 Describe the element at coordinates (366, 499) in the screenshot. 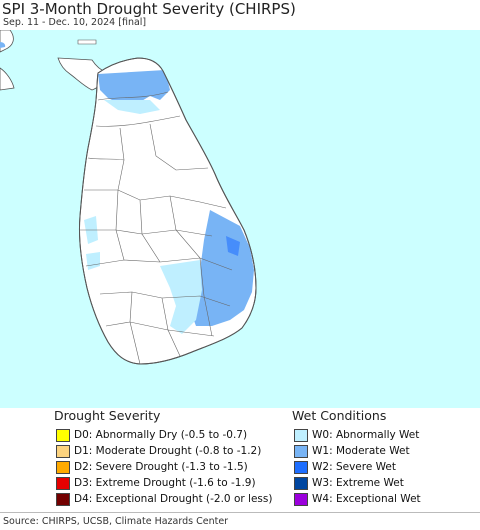

I see `w4-label: W4: Exceptional Wet` at that location.